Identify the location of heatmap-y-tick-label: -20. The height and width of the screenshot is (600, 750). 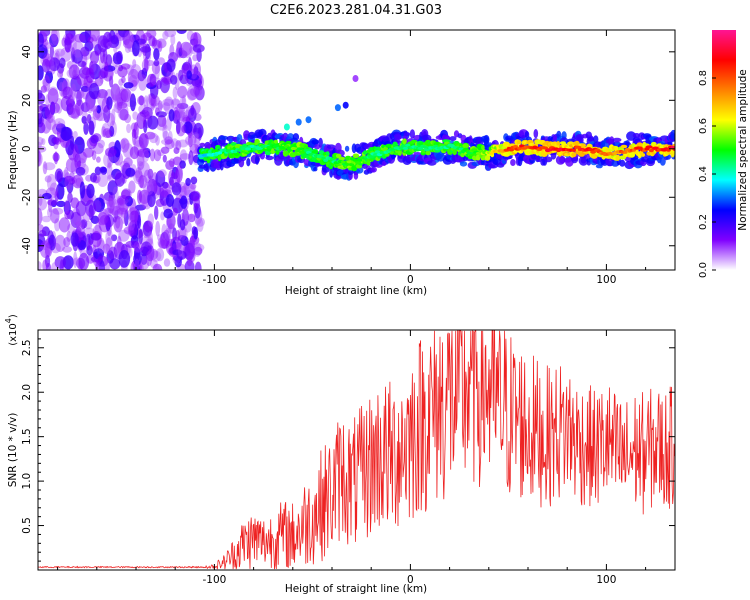
(27, 197).